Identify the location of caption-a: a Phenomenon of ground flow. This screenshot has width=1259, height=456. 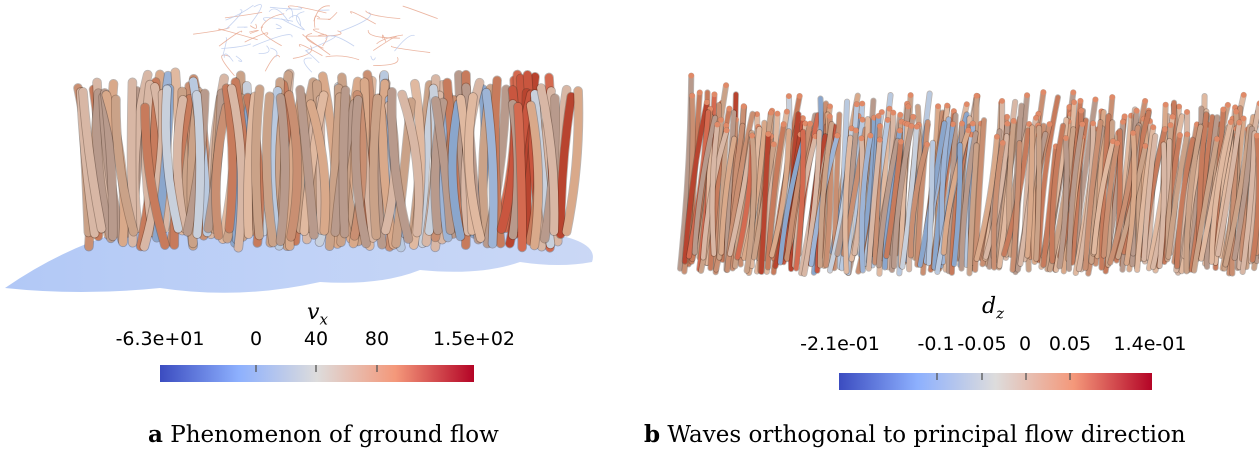
(323, 434).